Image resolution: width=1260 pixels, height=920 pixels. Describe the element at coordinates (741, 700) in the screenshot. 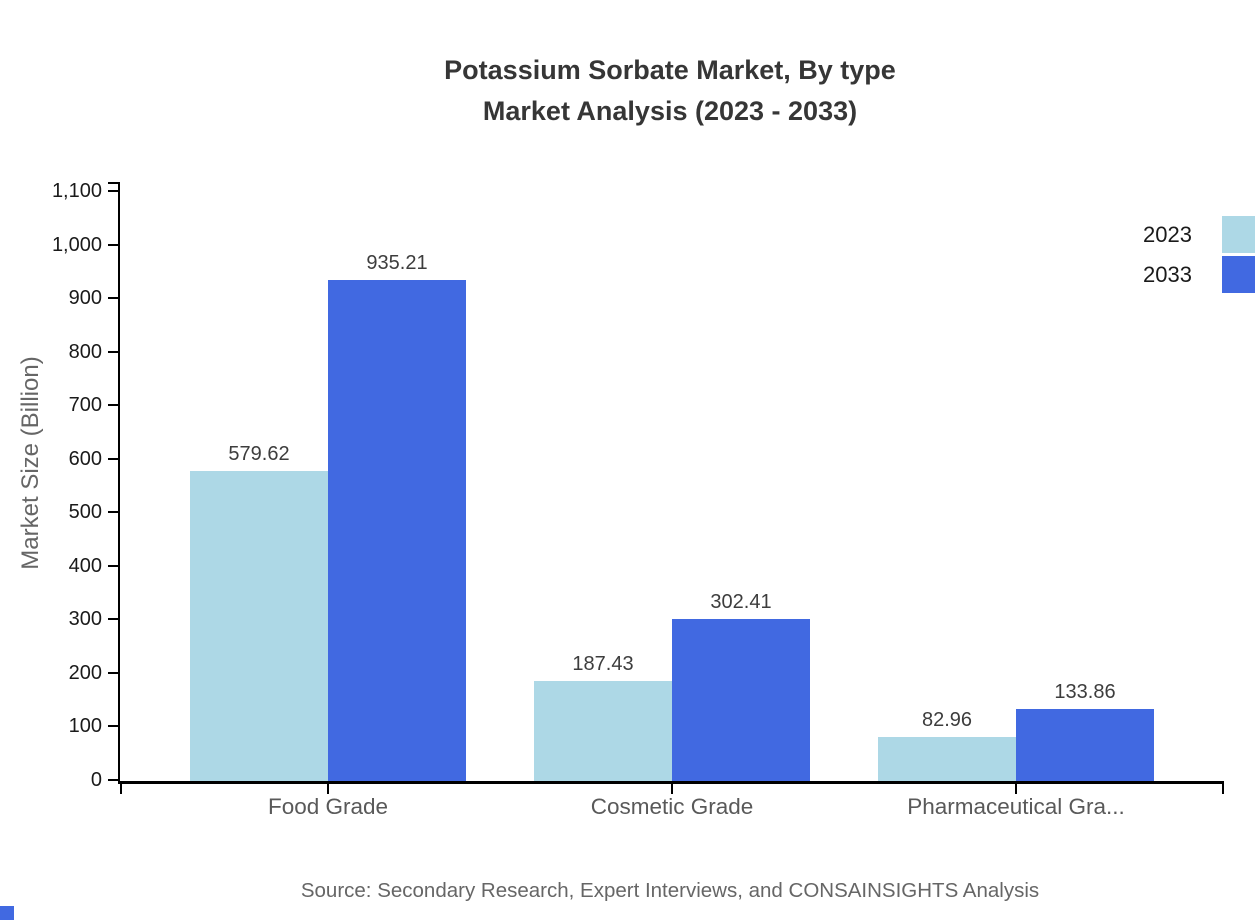

I see `bar-2033-Cosmetic Grade` at that location.